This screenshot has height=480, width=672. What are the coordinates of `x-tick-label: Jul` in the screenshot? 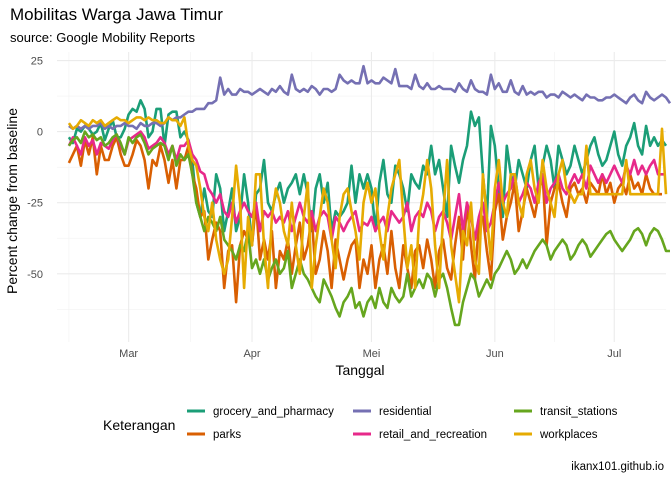 It's located at (614, 354).